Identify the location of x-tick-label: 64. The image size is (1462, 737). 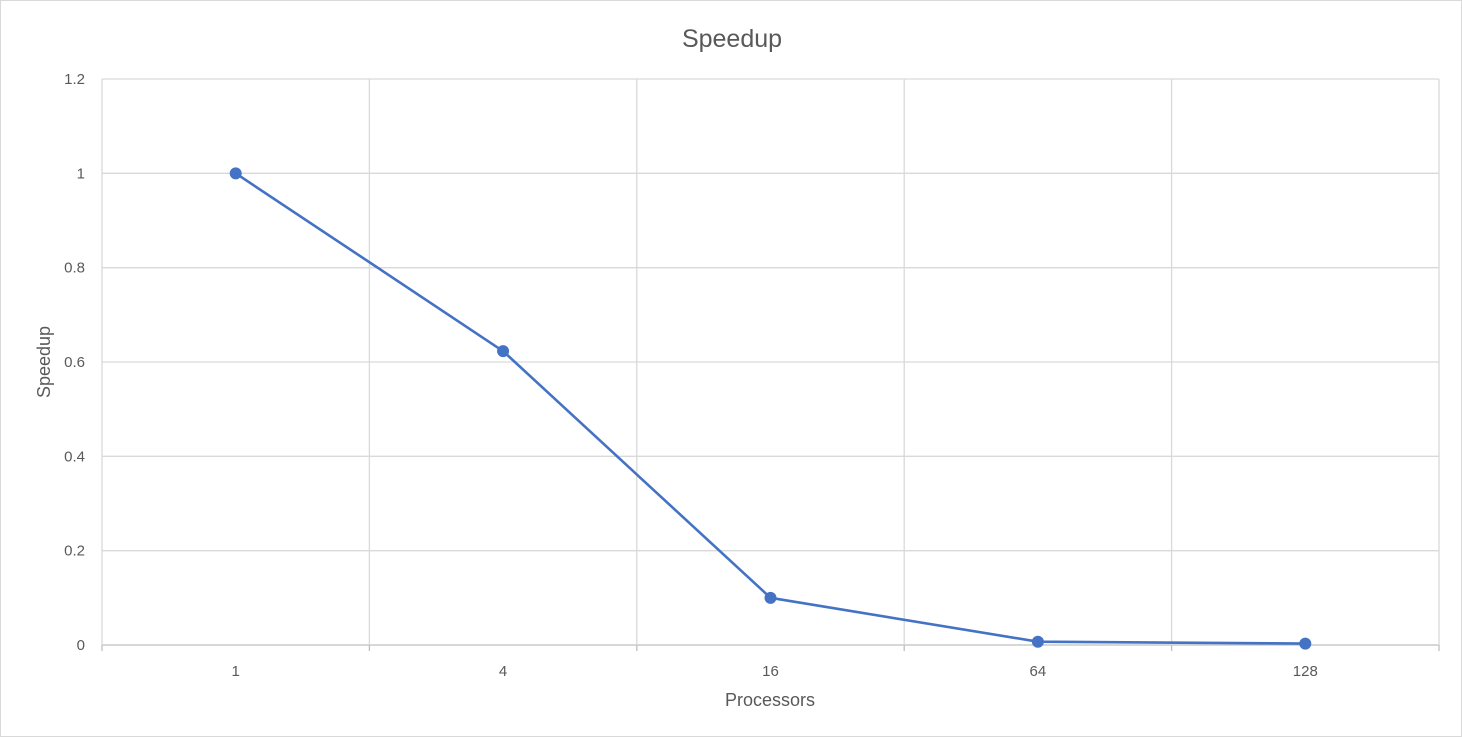
(1038, 671).